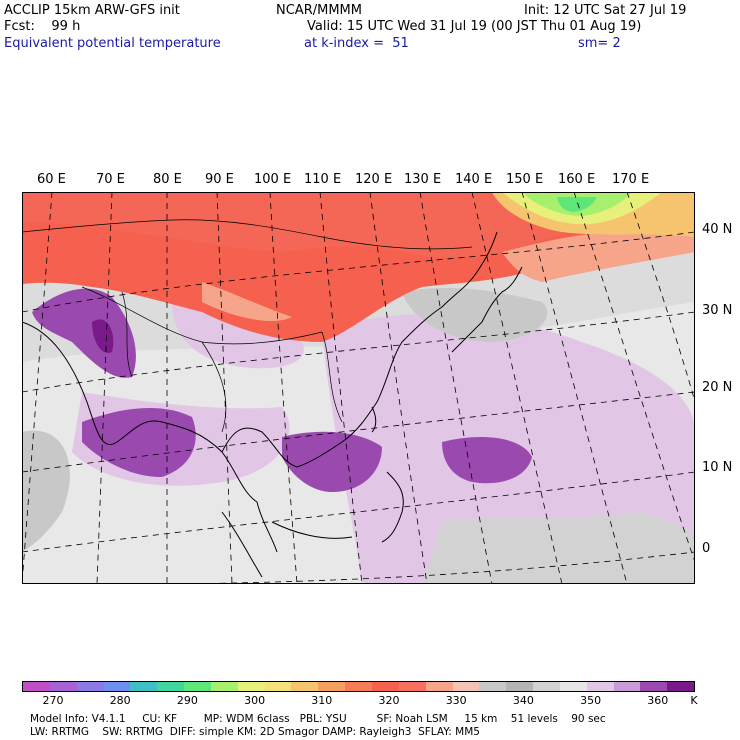  I want to click on lon-label: 150 E, so click(525, 179).